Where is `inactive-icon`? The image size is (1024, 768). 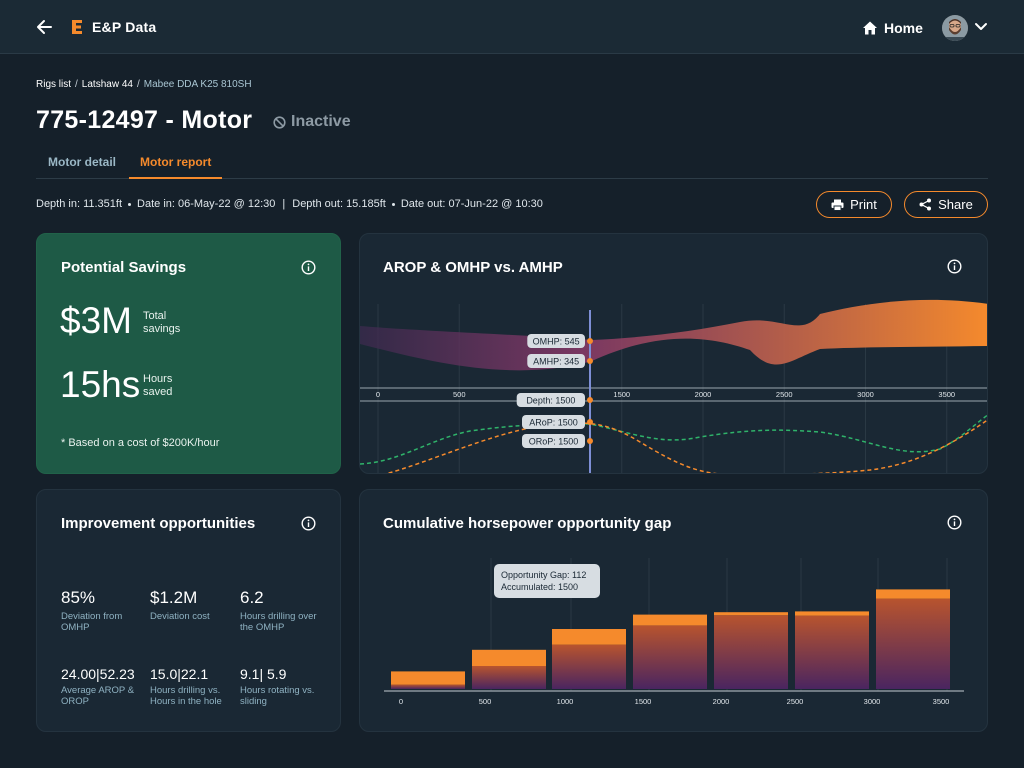
inactive-icon is located at coordinates (279, 122).